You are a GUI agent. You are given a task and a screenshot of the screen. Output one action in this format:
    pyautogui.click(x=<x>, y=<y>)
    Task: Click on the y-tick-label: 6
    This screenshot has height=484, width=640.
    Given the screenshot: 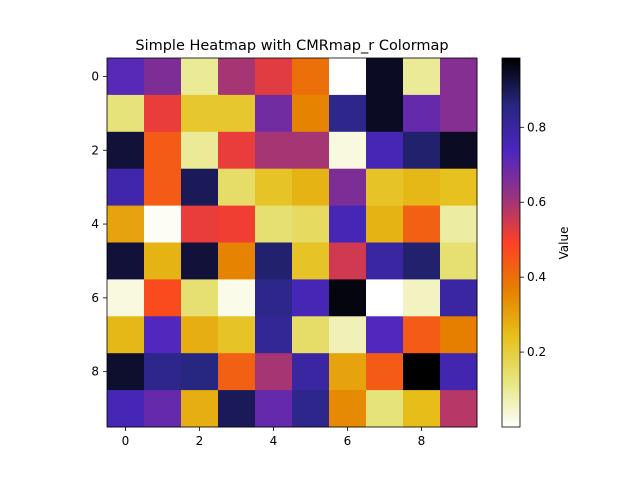 What is the action you would take?
    pyautogui.click(x=95, y=298)
    